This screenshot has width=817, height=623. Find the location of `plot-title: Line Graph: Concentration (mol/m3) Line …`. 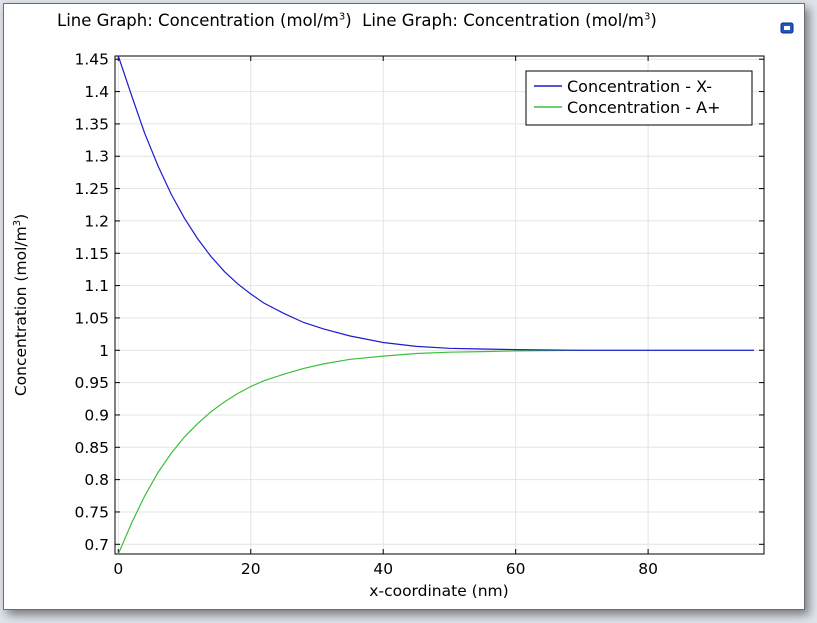

plot-title: Line Graph: Concentration (mol/m3) Line … is located at coordinates (397, 20).